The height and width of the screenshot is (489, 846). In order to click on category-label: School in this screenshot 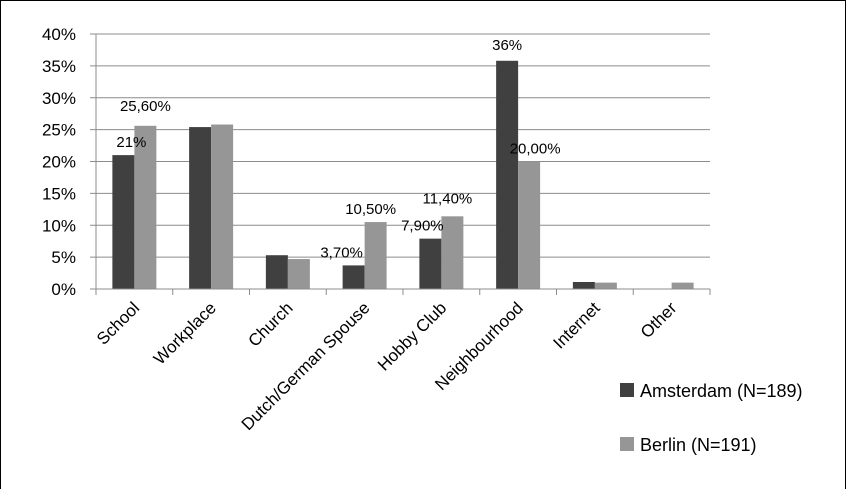, I will do `click(118, 323)`.